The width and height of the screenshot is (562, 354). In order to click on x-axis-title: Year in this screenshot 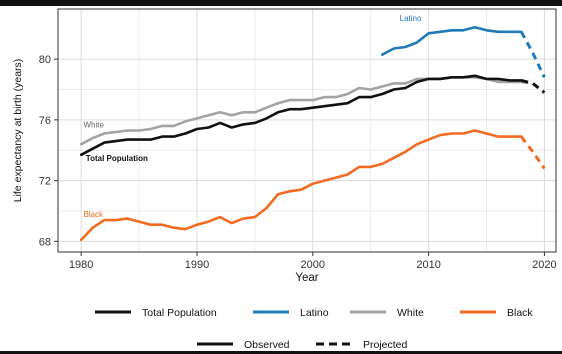, I will do `click(306, 278)`.